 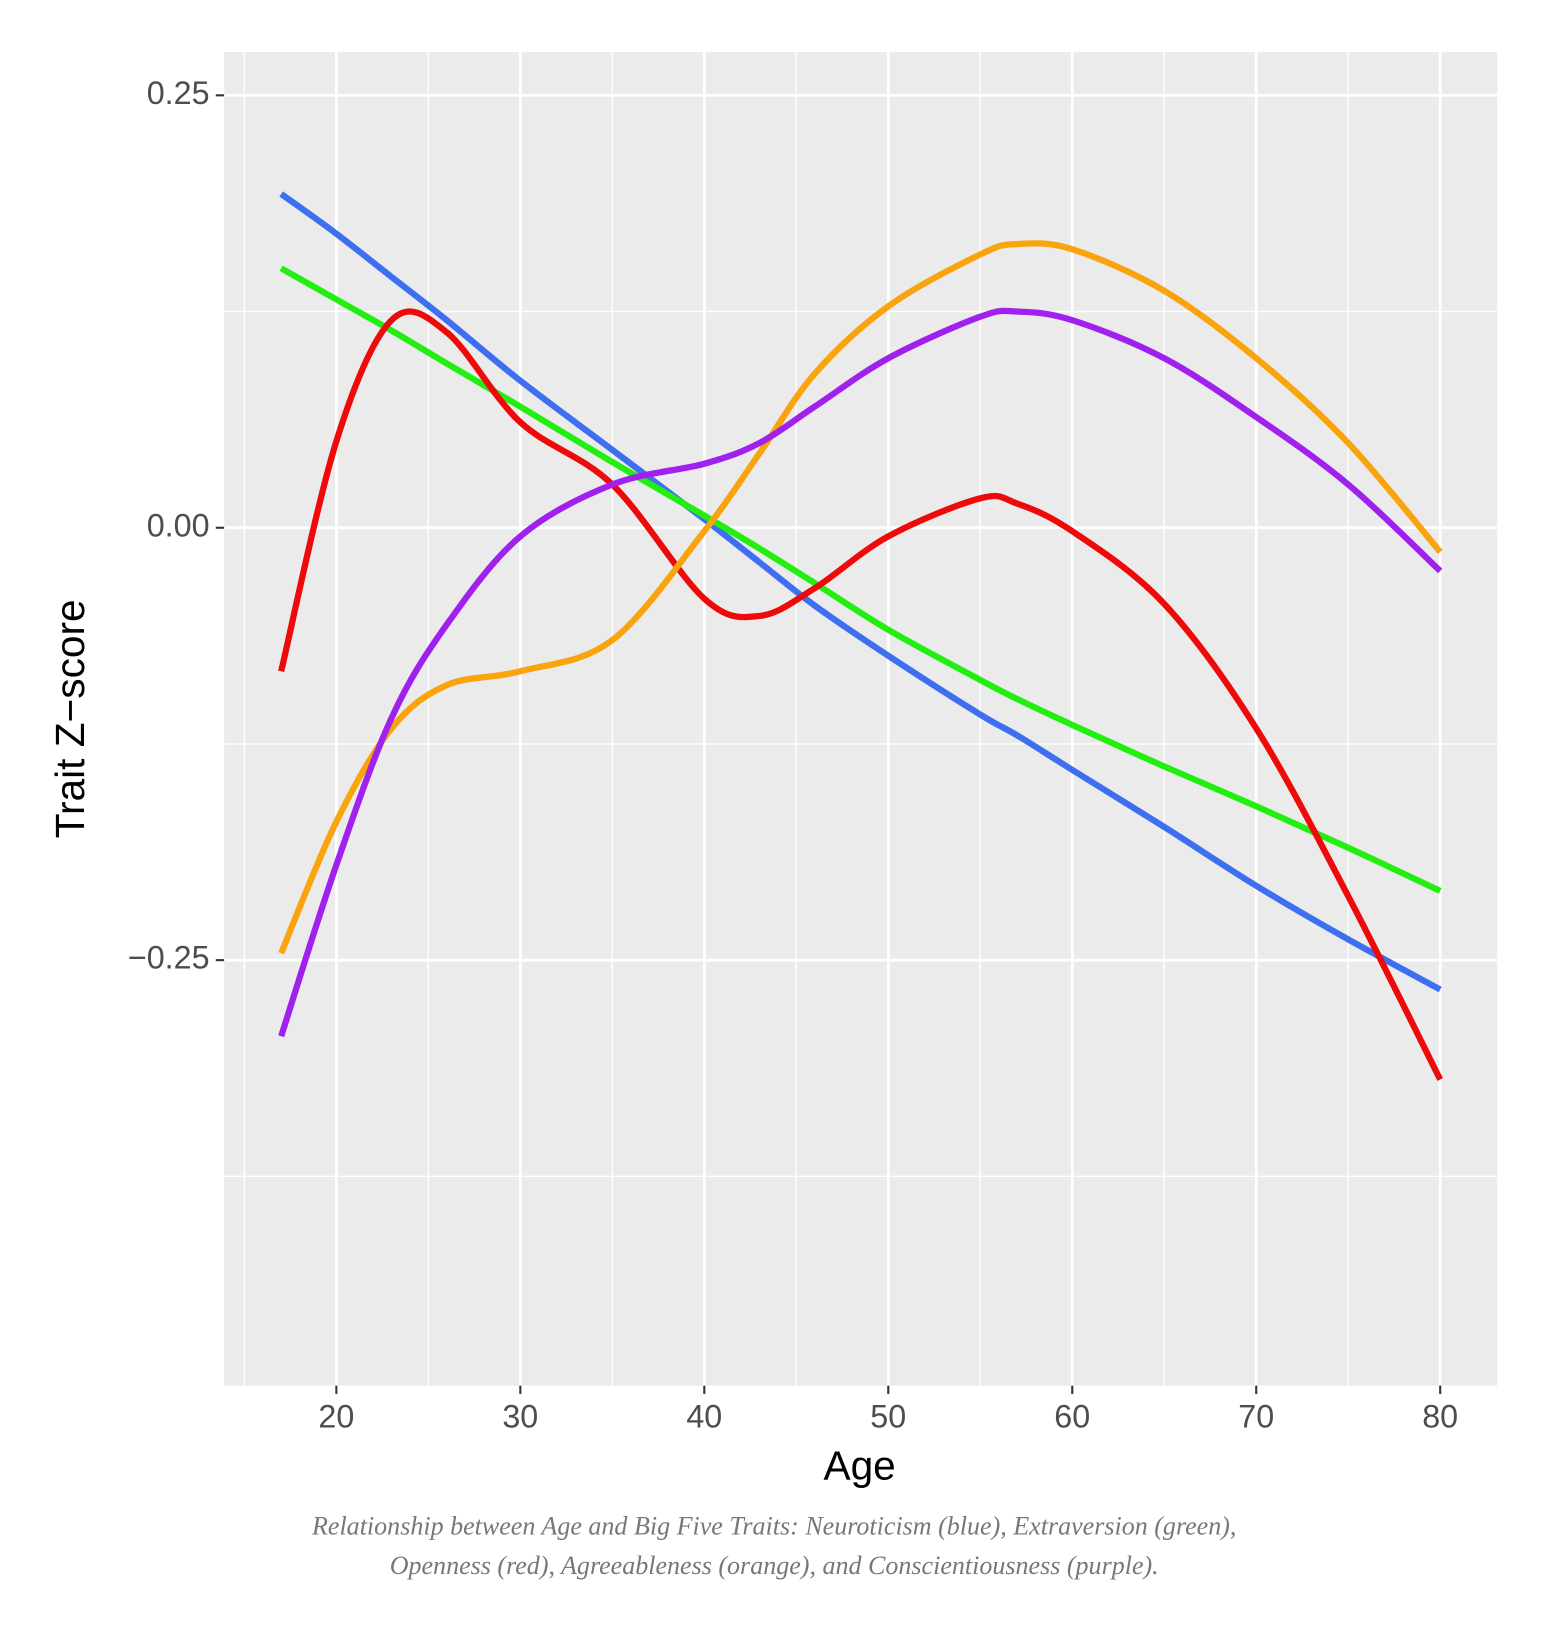 I want to click on y-tick-label: −0.25, so click(x=169, y=958).